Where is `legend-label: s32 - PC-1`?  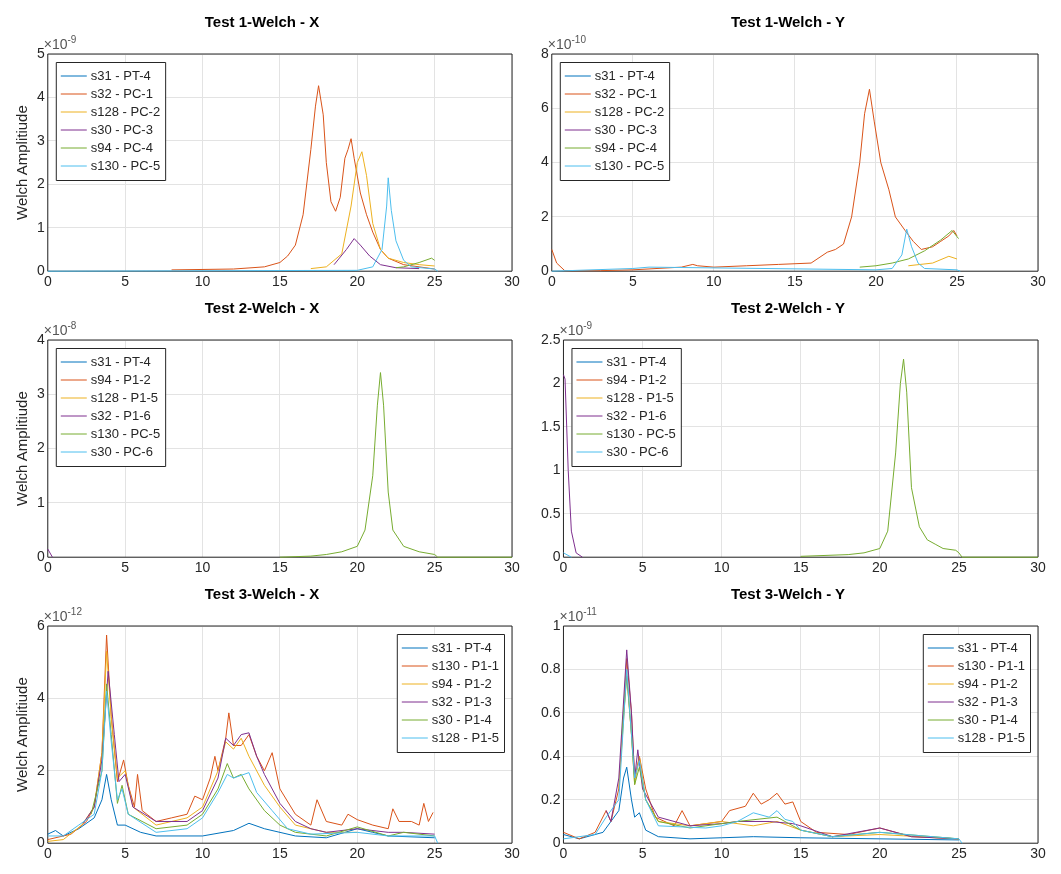
legend-label: s32 - PC-1 is located at coordinates (625, 93).